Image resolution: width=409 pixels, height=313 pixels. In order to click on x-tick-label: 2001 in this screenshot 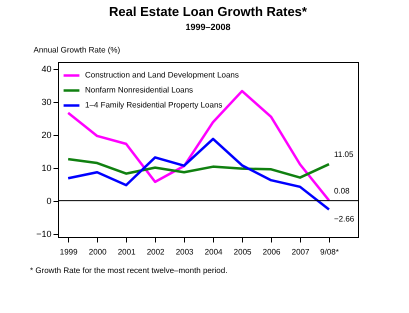, I will do `click(127, 252)`.